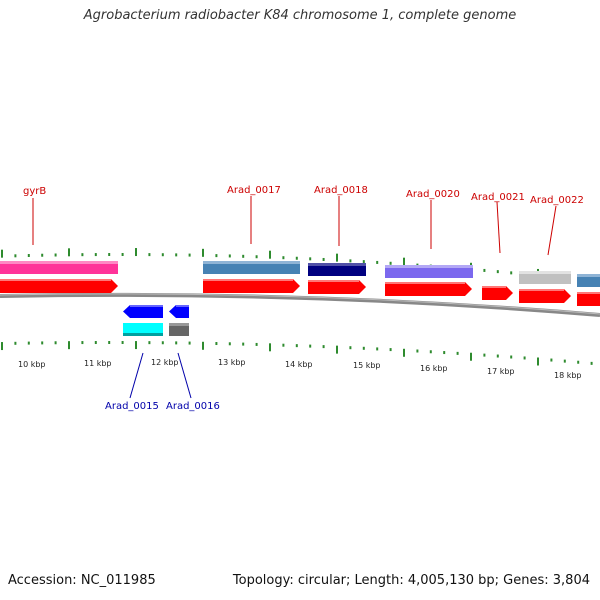 The height and width of the screenshot is (600, 600). I want to click on gyrB-cds-arrow, so click(59, 286).